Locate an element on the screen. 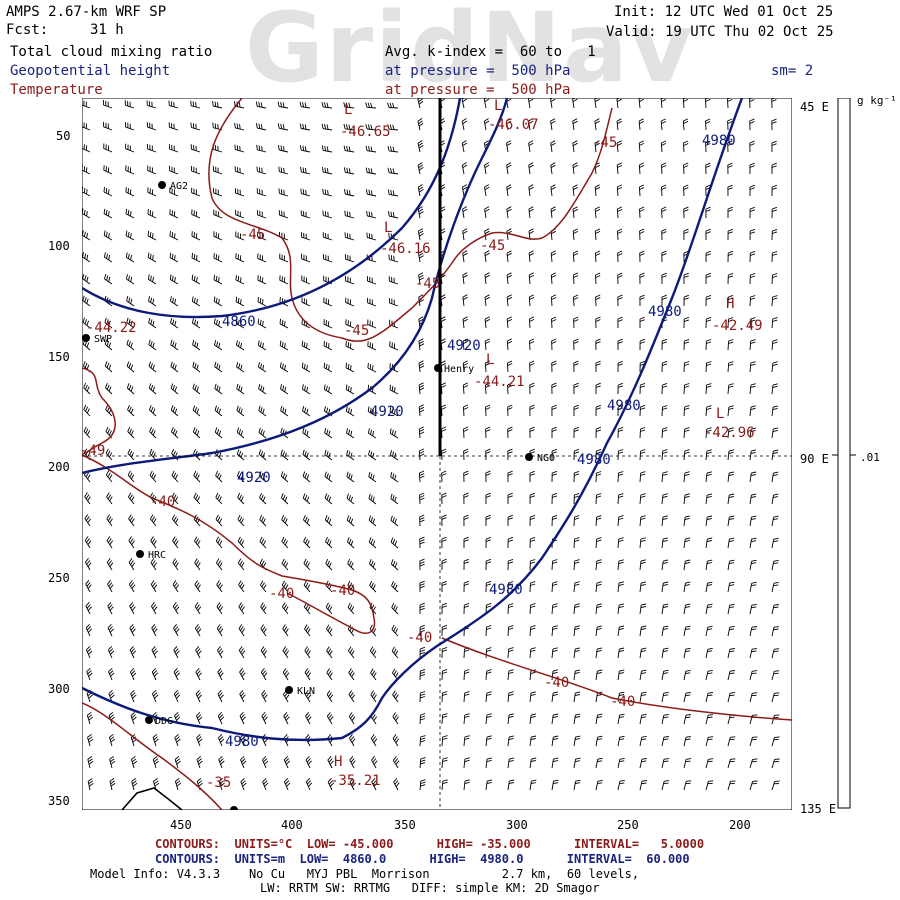 This screenshot has width=900, height=900. watermark: GridNav is located at coordinates (470, 52).